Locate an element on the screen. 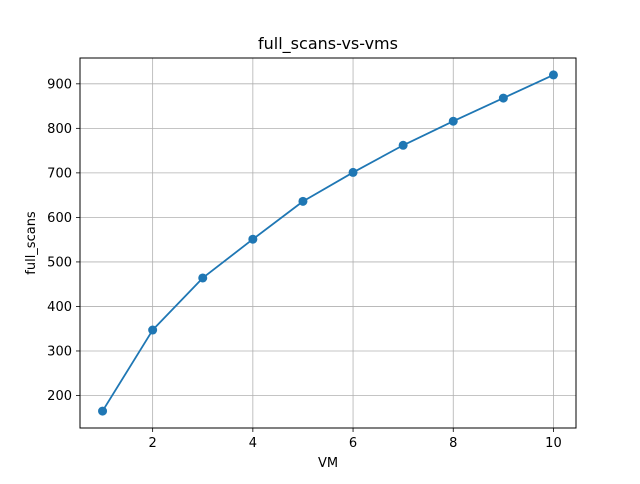 The width and height of the screenshot is (640, 484). y-axis-ticks: 200 300 400 500 600 700 800 900 is located at coordinates (63, 240).